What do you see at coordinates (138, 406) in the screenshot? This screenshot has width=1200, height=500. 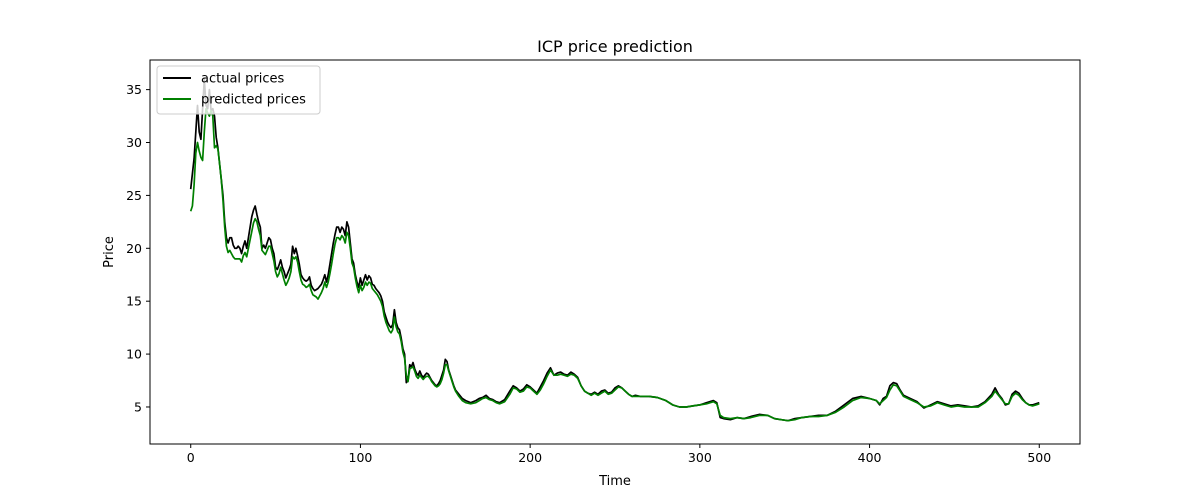 I see `y-tick-label: 5` at bounding box center [138, 406].